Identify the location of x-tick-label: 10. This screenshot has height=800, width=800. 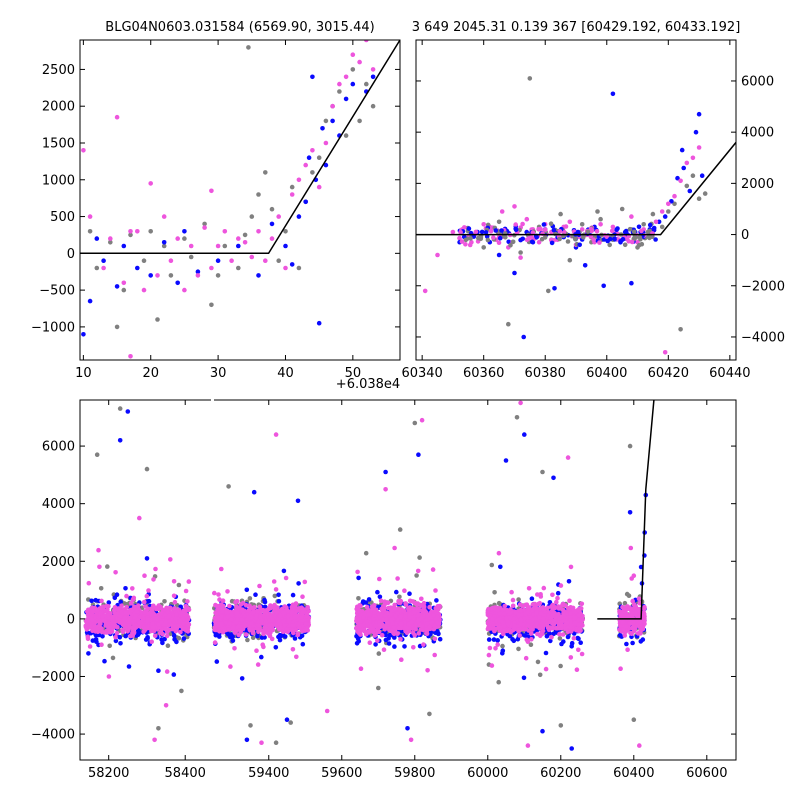
(83, 373).